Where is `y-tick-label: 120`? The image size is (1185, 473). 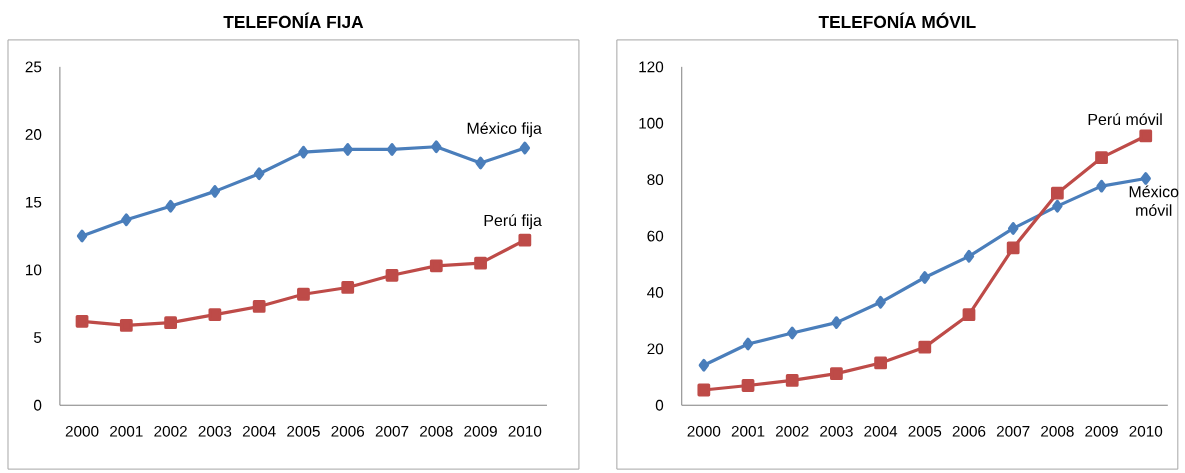 y-tick-label: 120 is located at coordinates (651, 67).